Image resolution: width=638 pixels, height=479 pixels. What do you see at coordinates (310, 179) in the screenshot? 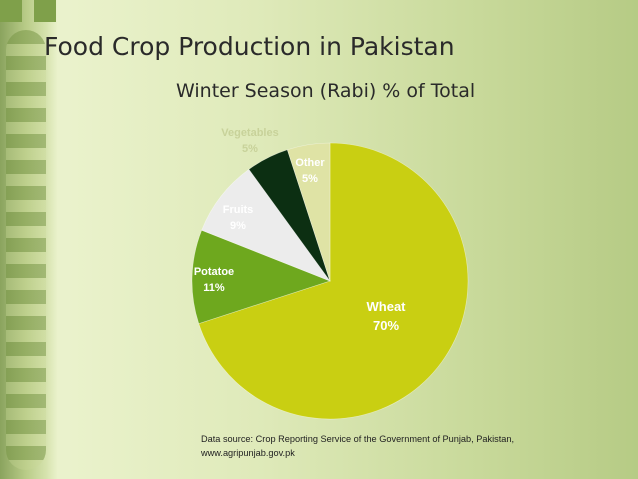
I see `slice-value-other: 5%` at bounding box center [310, 179].